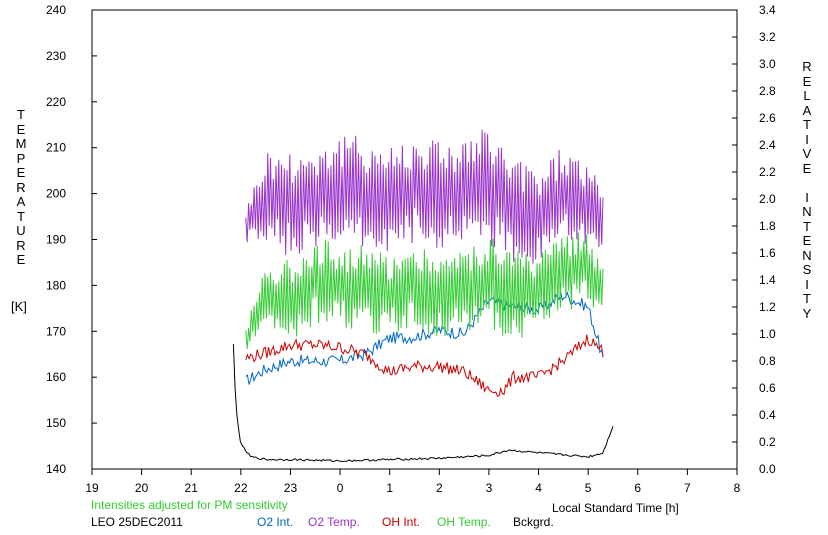  Describe the element at coordinates (767, 172) in the screenshot. I see `y-right-tick-label: 2.2` at that location.